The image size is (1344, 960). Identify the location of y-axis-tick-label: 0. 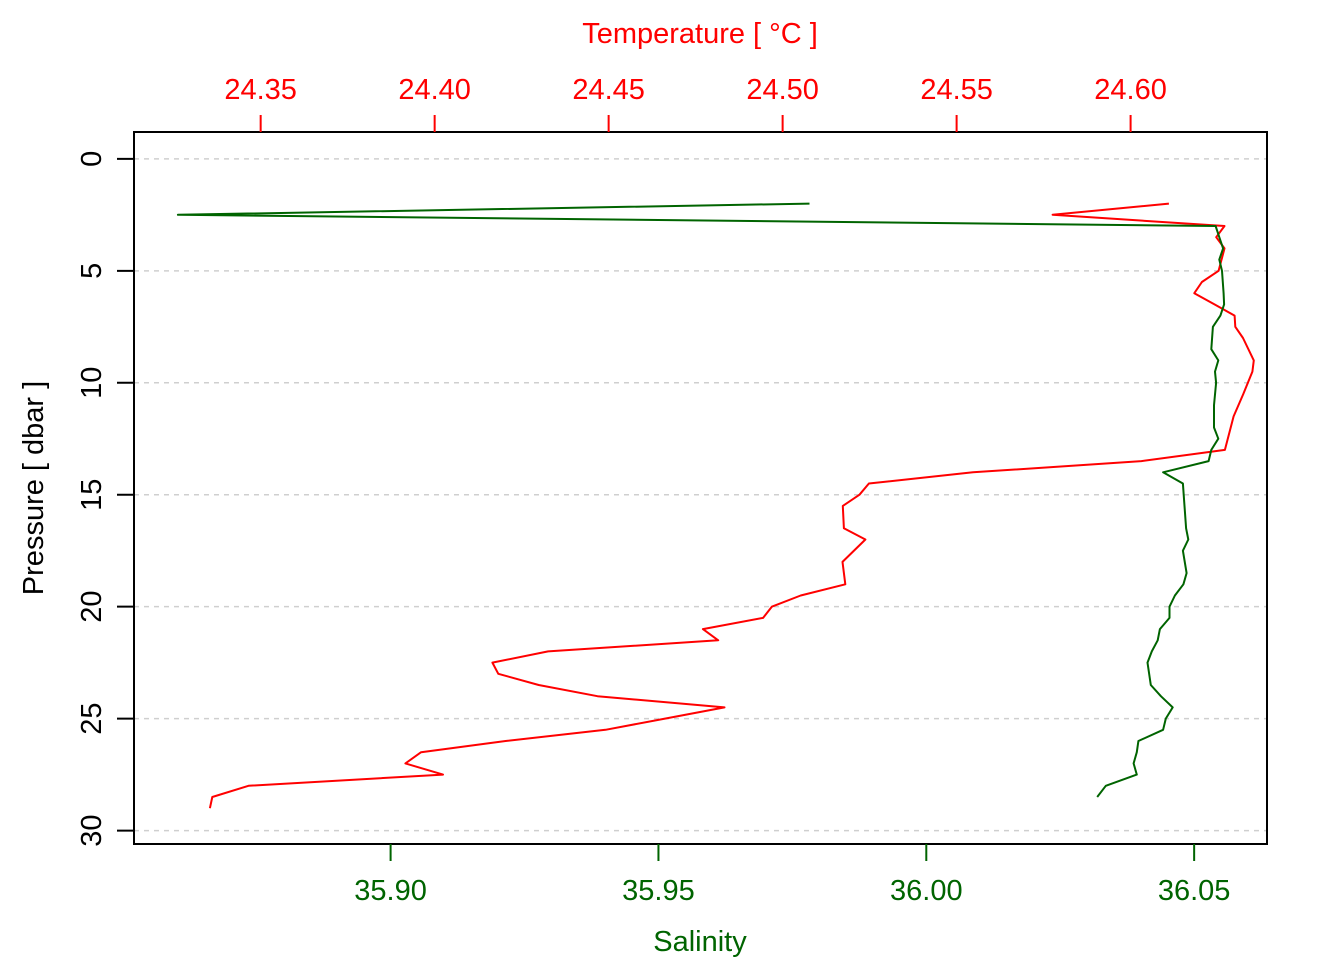
(92, 159).